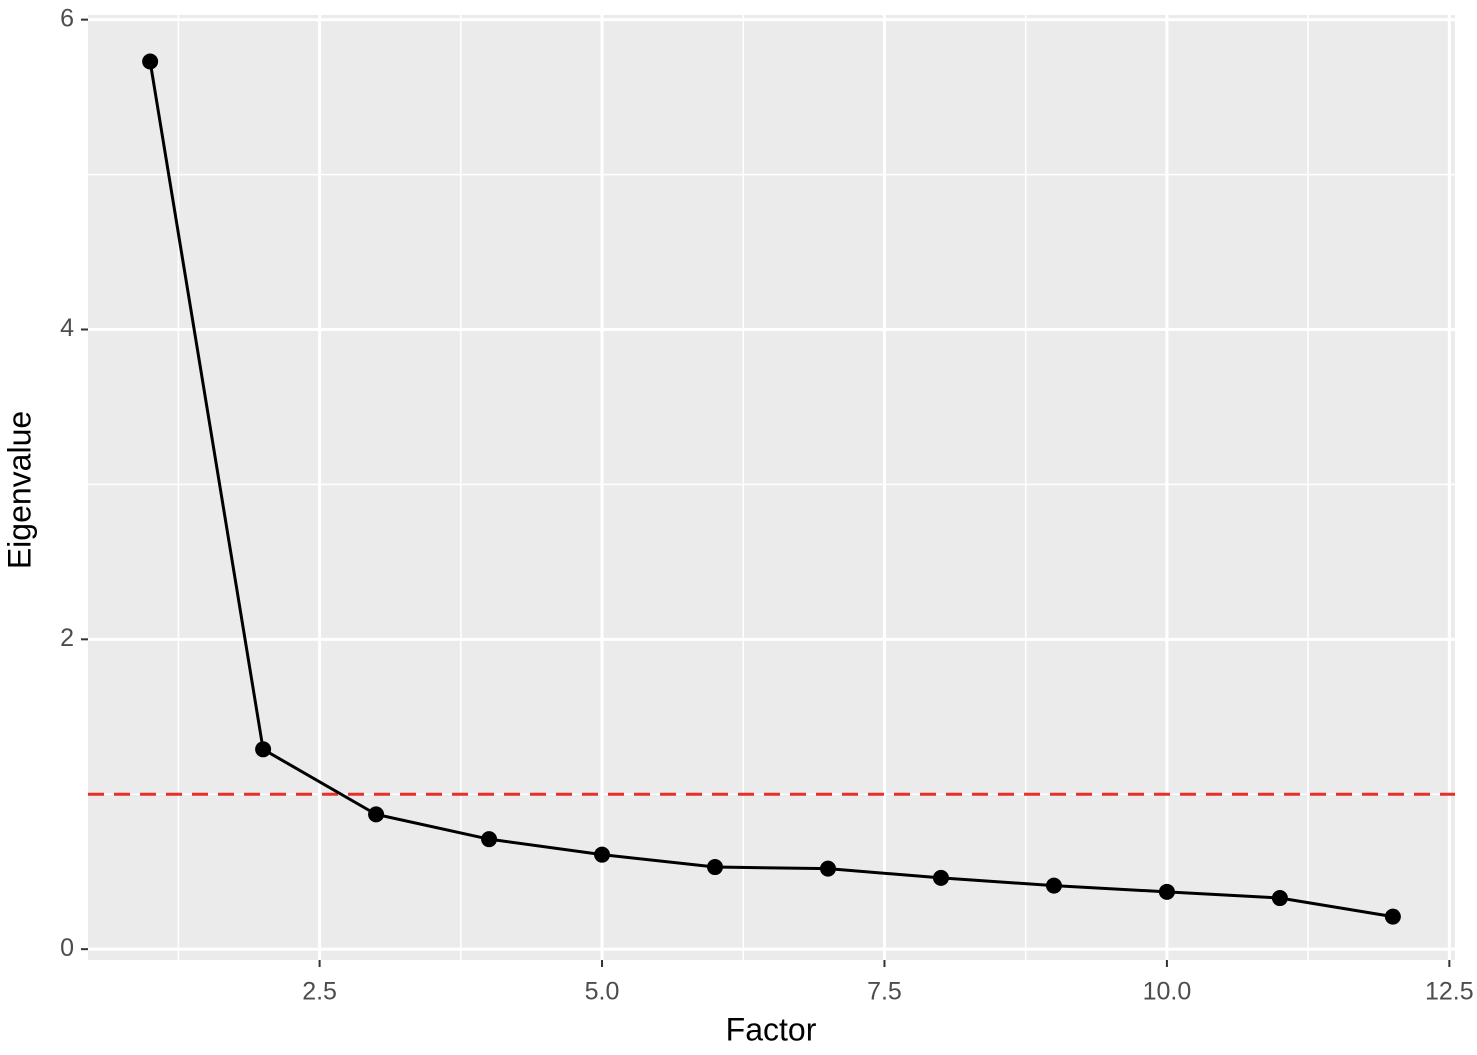 The width and height of the screenshot is (1477, 1055). Describe the element at coordinates (602, 992) in the screenshot. I see `x-tick-label: 5.0` at that location.